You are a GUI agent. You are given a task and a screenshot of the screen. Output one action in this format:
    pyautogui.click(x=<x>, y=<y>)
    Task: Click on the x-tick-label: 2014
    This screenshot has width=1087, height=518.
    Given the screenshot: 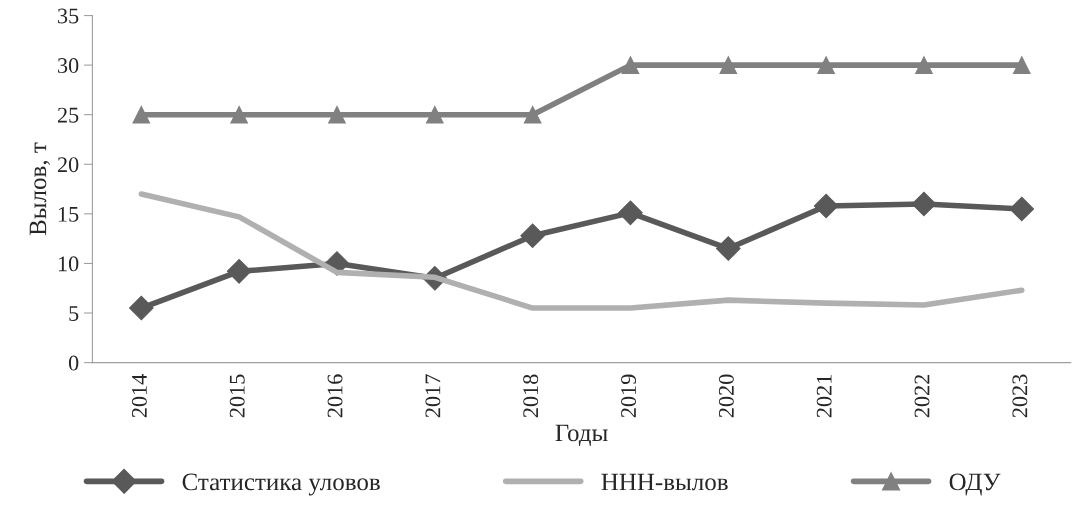 What is the action you would take?
    pyautogui.click(x=139, y=396)
    